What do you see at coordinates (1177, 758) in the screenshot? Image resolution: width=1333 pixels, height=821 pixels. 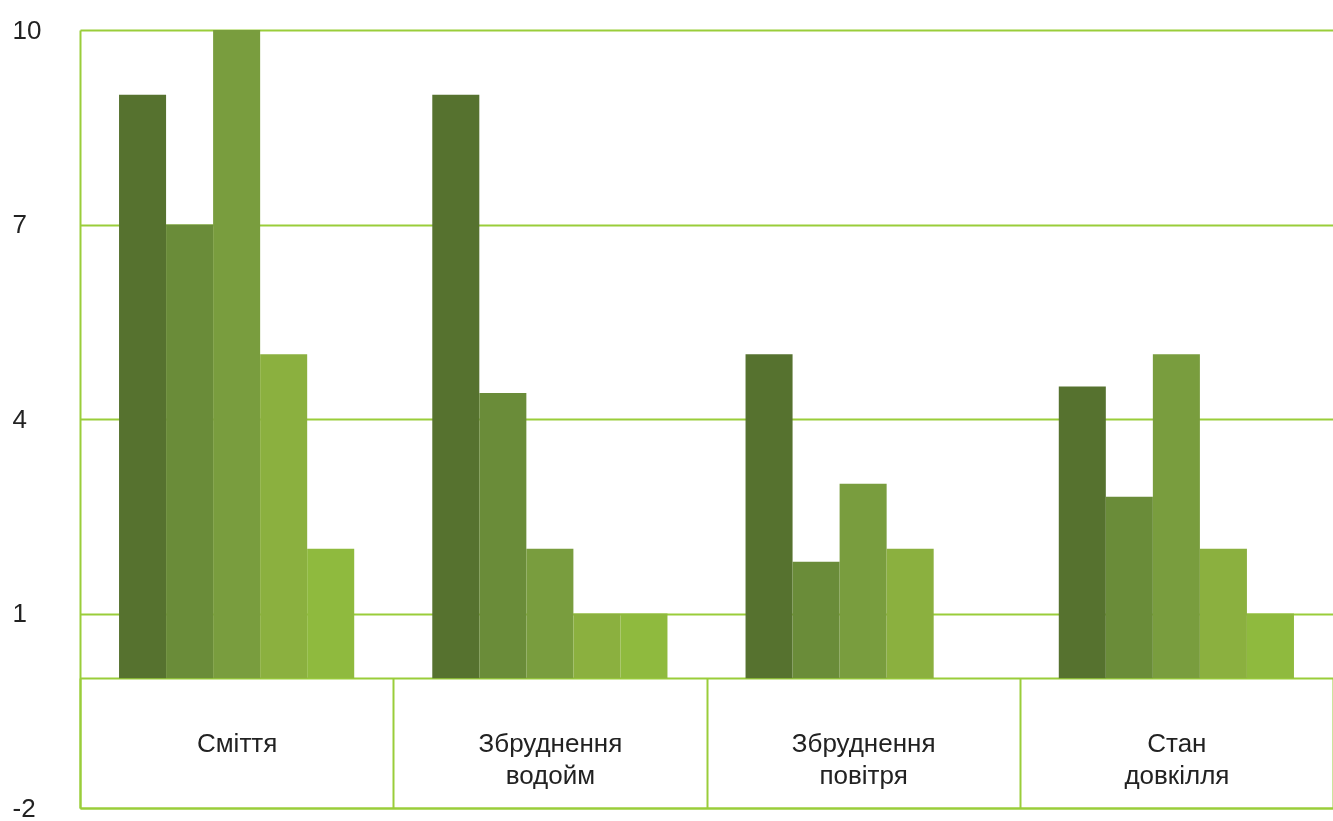 I see `x-tick-label: Стан довкілля` at bounding box center [1177, 758].